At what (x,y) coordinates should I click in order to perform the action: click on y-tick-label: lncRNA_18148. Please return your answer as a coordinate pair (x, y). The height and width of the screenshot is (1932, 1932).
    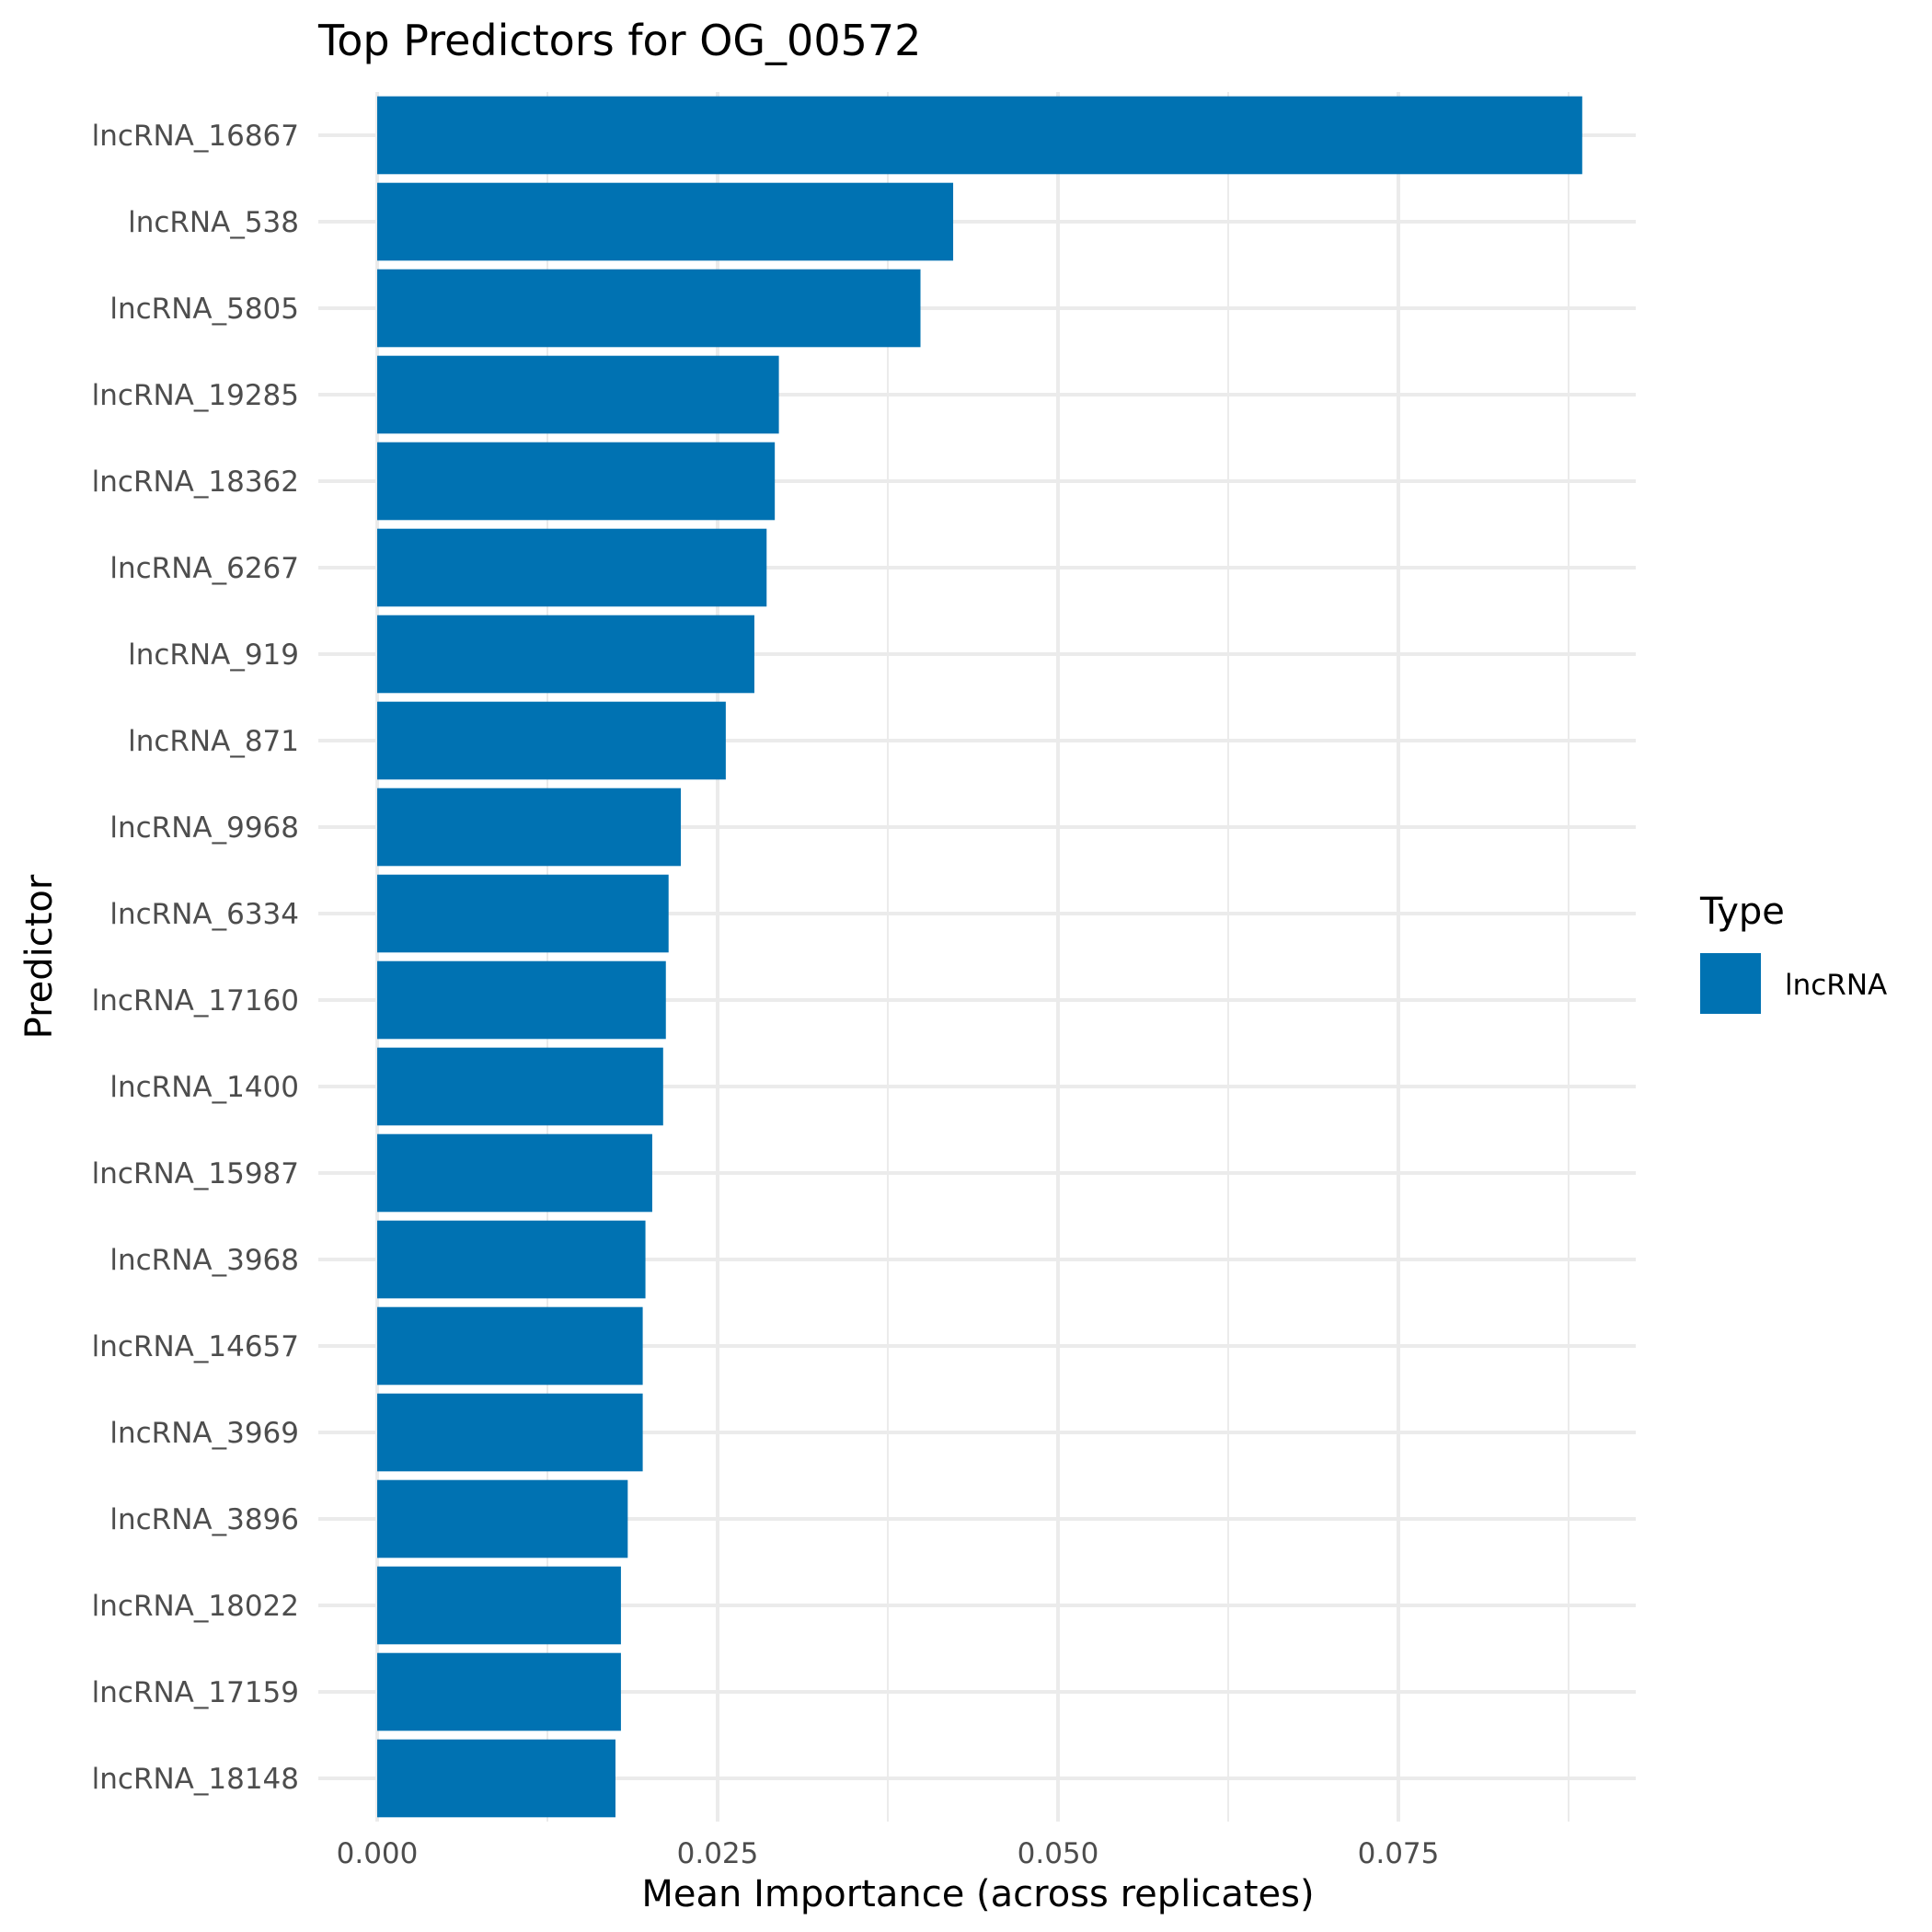
    Looking at the image, I should click on (195, 1779).